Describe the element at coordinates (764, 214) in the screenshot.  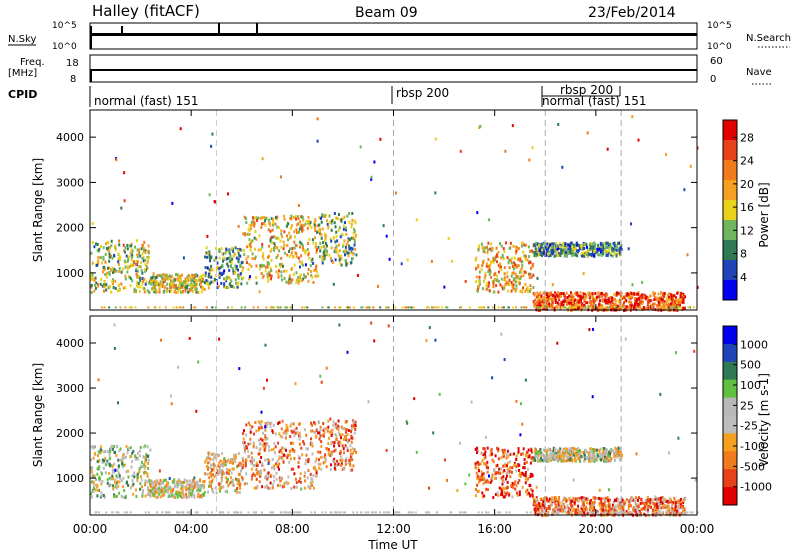
I see `power-colorbar-label: Power [dB]` at that location.